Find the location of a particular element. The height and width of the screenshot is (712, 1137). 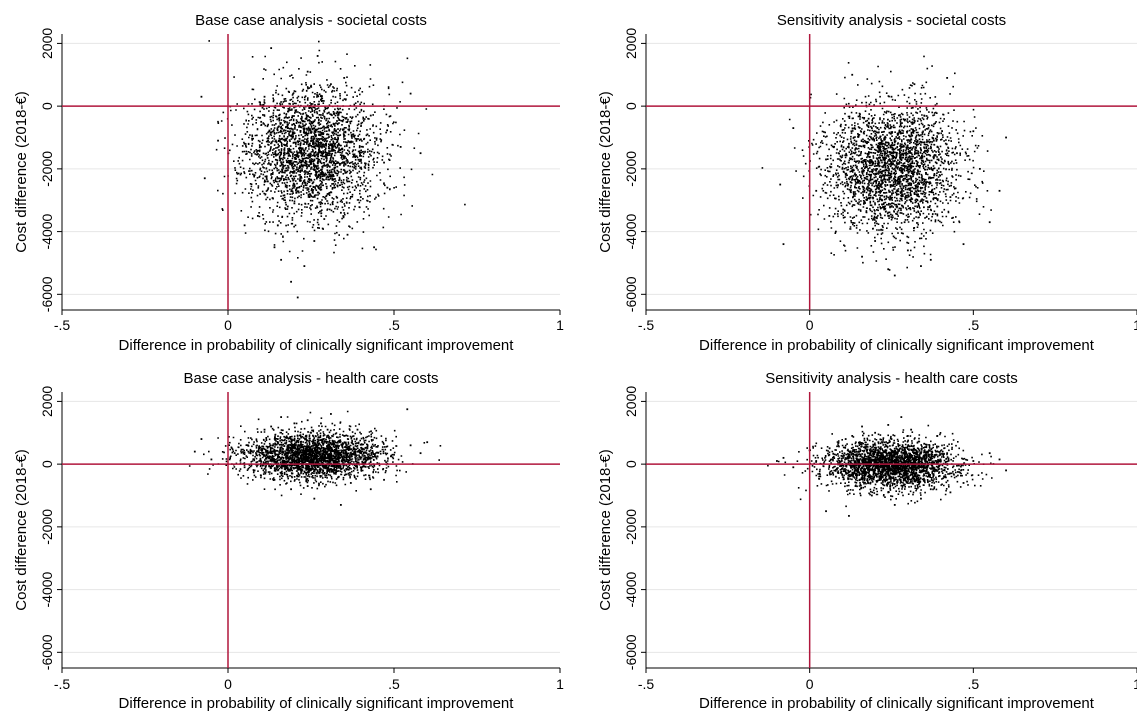

y-axis-title: Cost difference (2018-€) is located at coordinates (605, 171).